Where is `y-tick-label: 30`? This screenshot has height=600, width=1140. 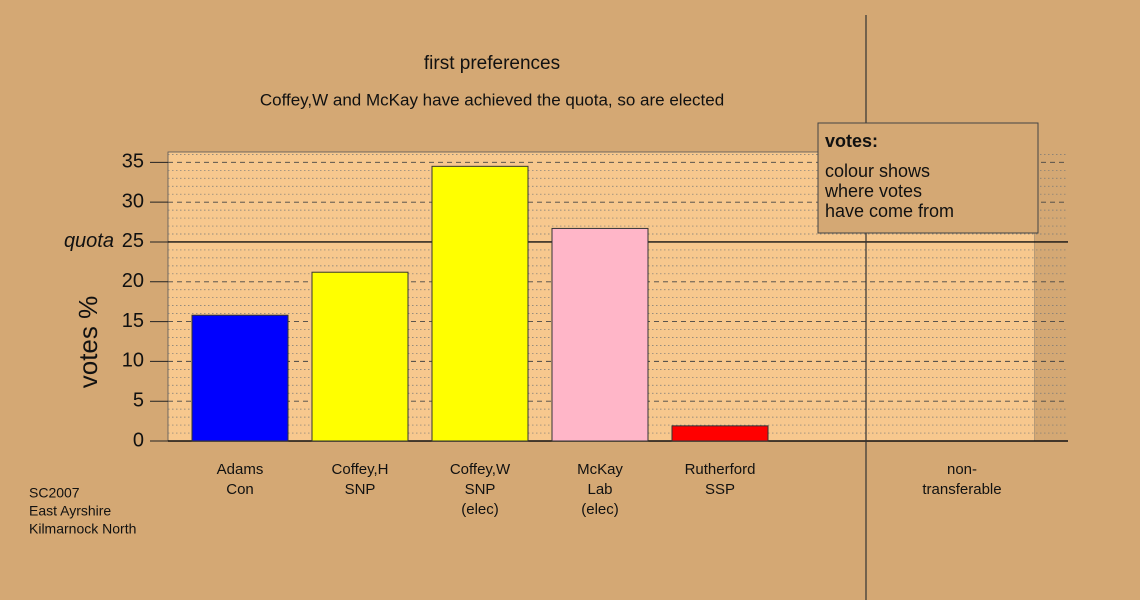 y-tick-label: 30 is located at coordinates (133, 201).